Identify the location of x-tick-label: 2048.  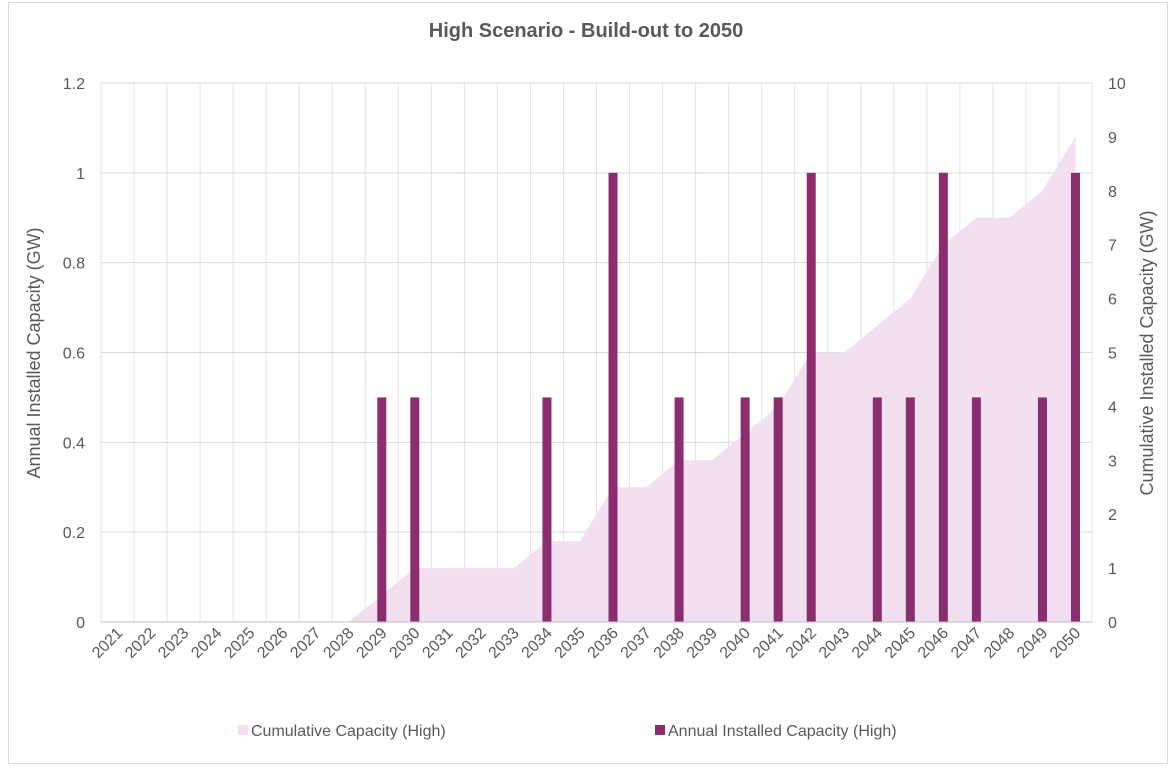
(999, 643).